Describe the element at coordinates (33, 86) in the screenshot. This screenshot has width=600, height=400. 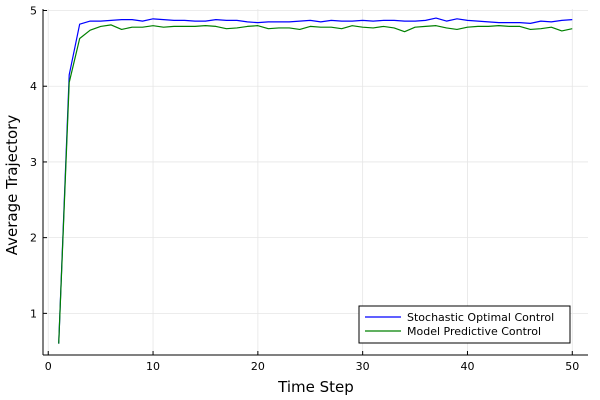
I see `y-tick-label: 4` at that location.